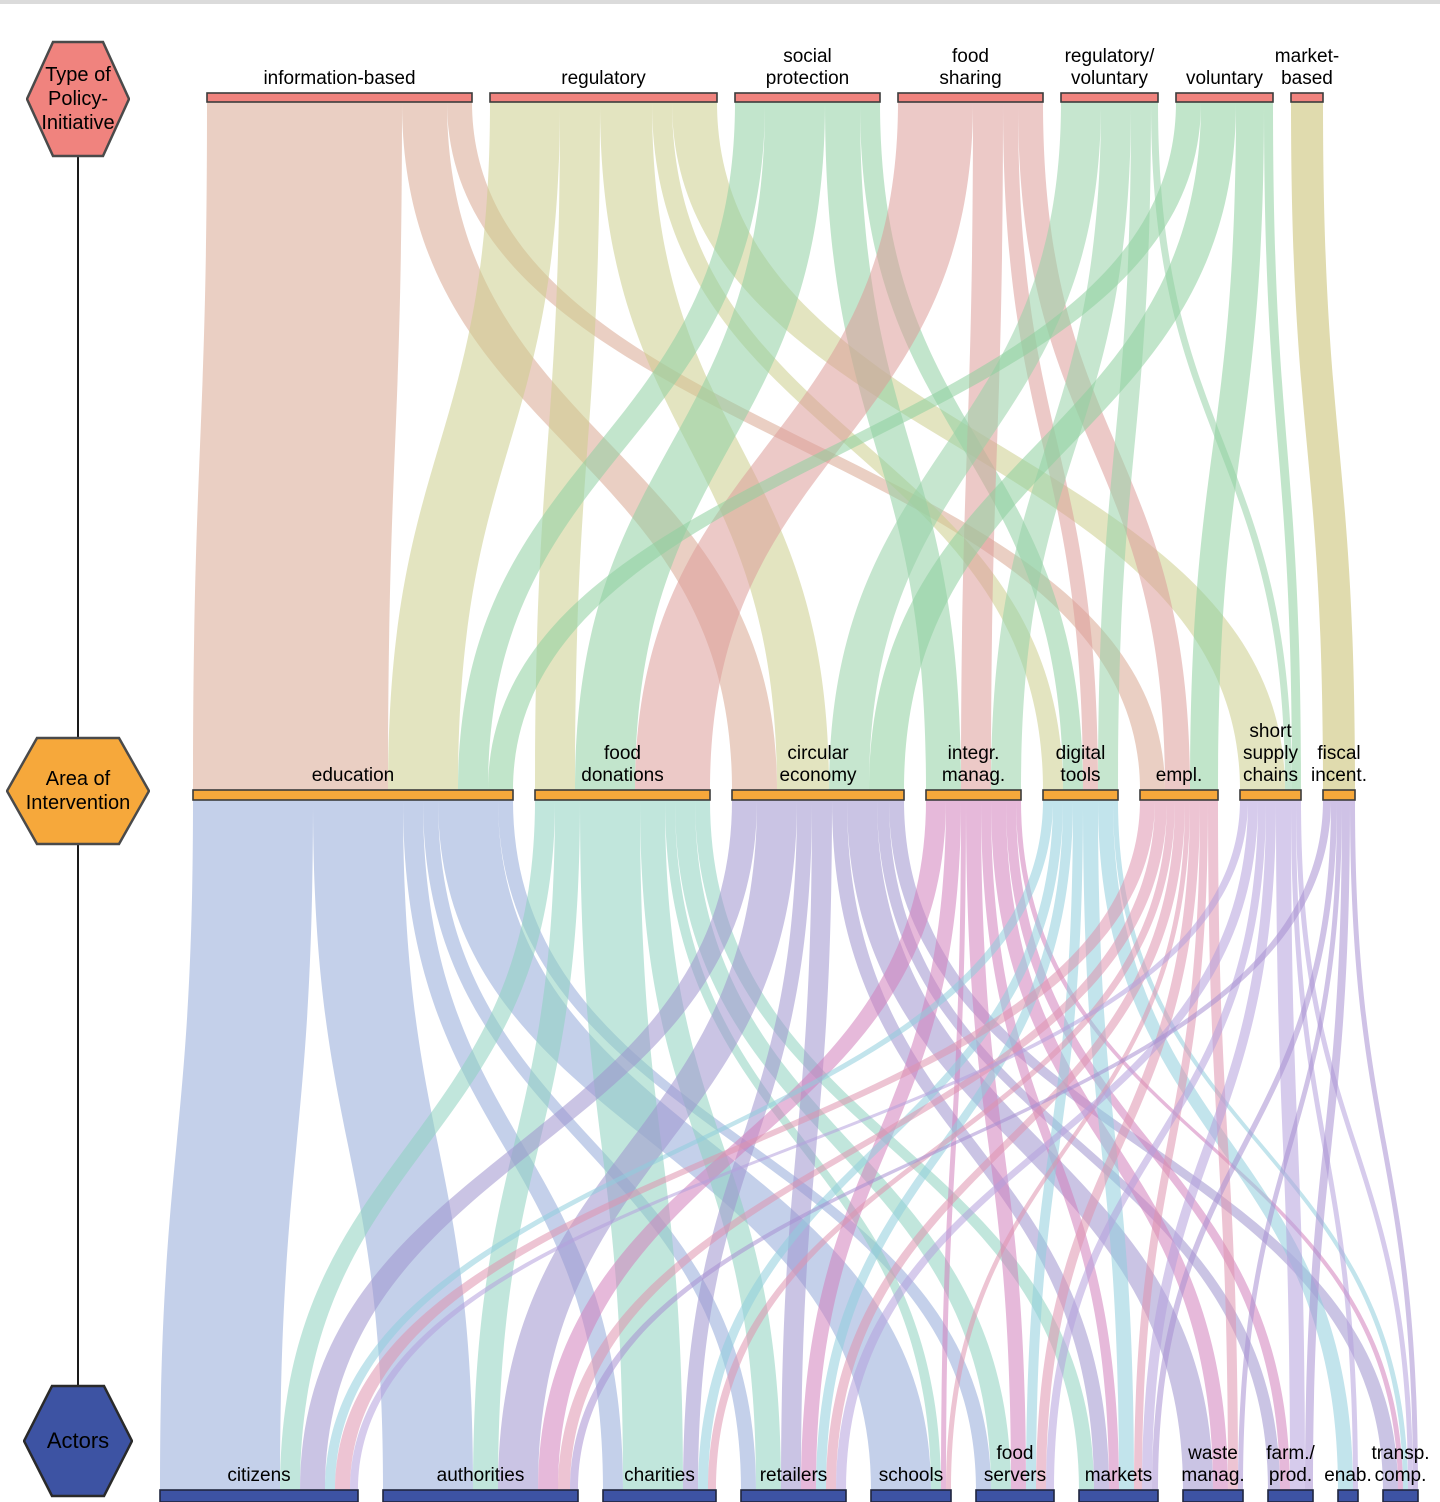 Image resolution: width=1440 pixels, height=1502 pixels. Describe the element at coordinates (970, 97) in the screenshot. I see `sankey-node-food-sharing` at that location.